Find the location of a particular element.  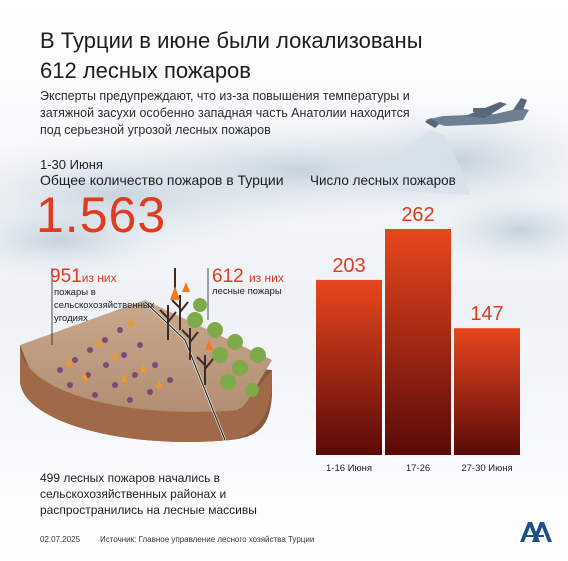

agri-count-suffix: из них is located at coordinates (99, 278).